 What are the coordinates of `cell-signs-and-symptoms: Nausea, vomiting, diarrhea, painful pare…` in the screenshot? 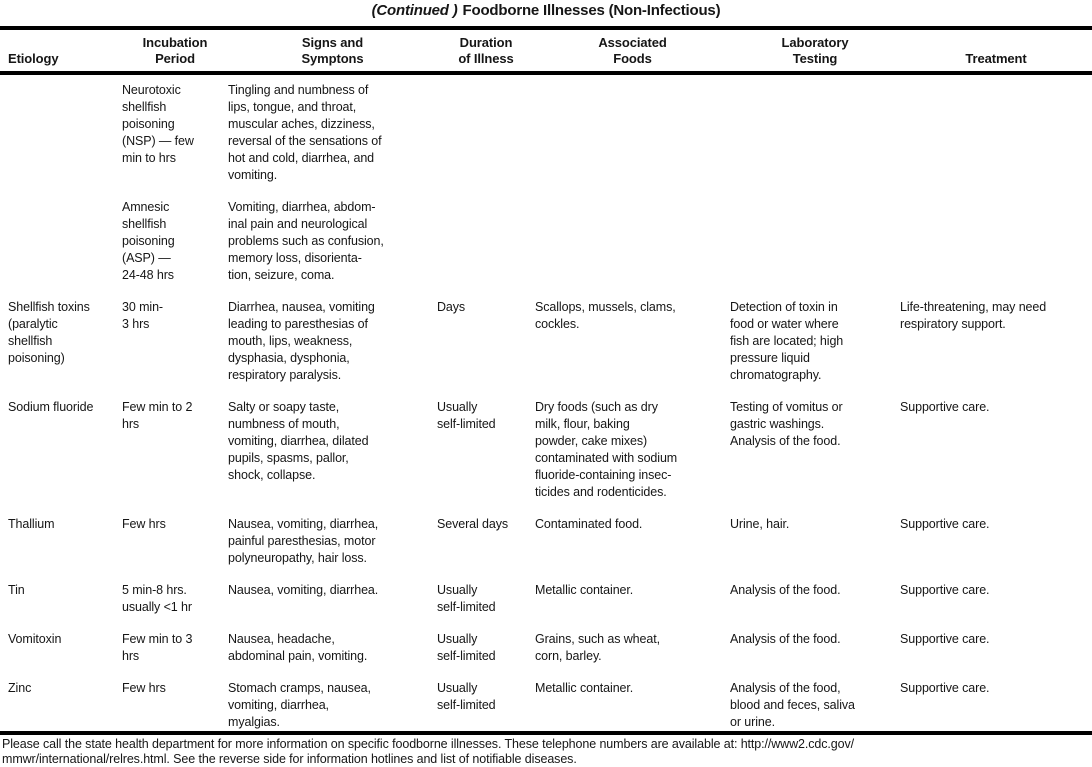 It's located at (303, 541).